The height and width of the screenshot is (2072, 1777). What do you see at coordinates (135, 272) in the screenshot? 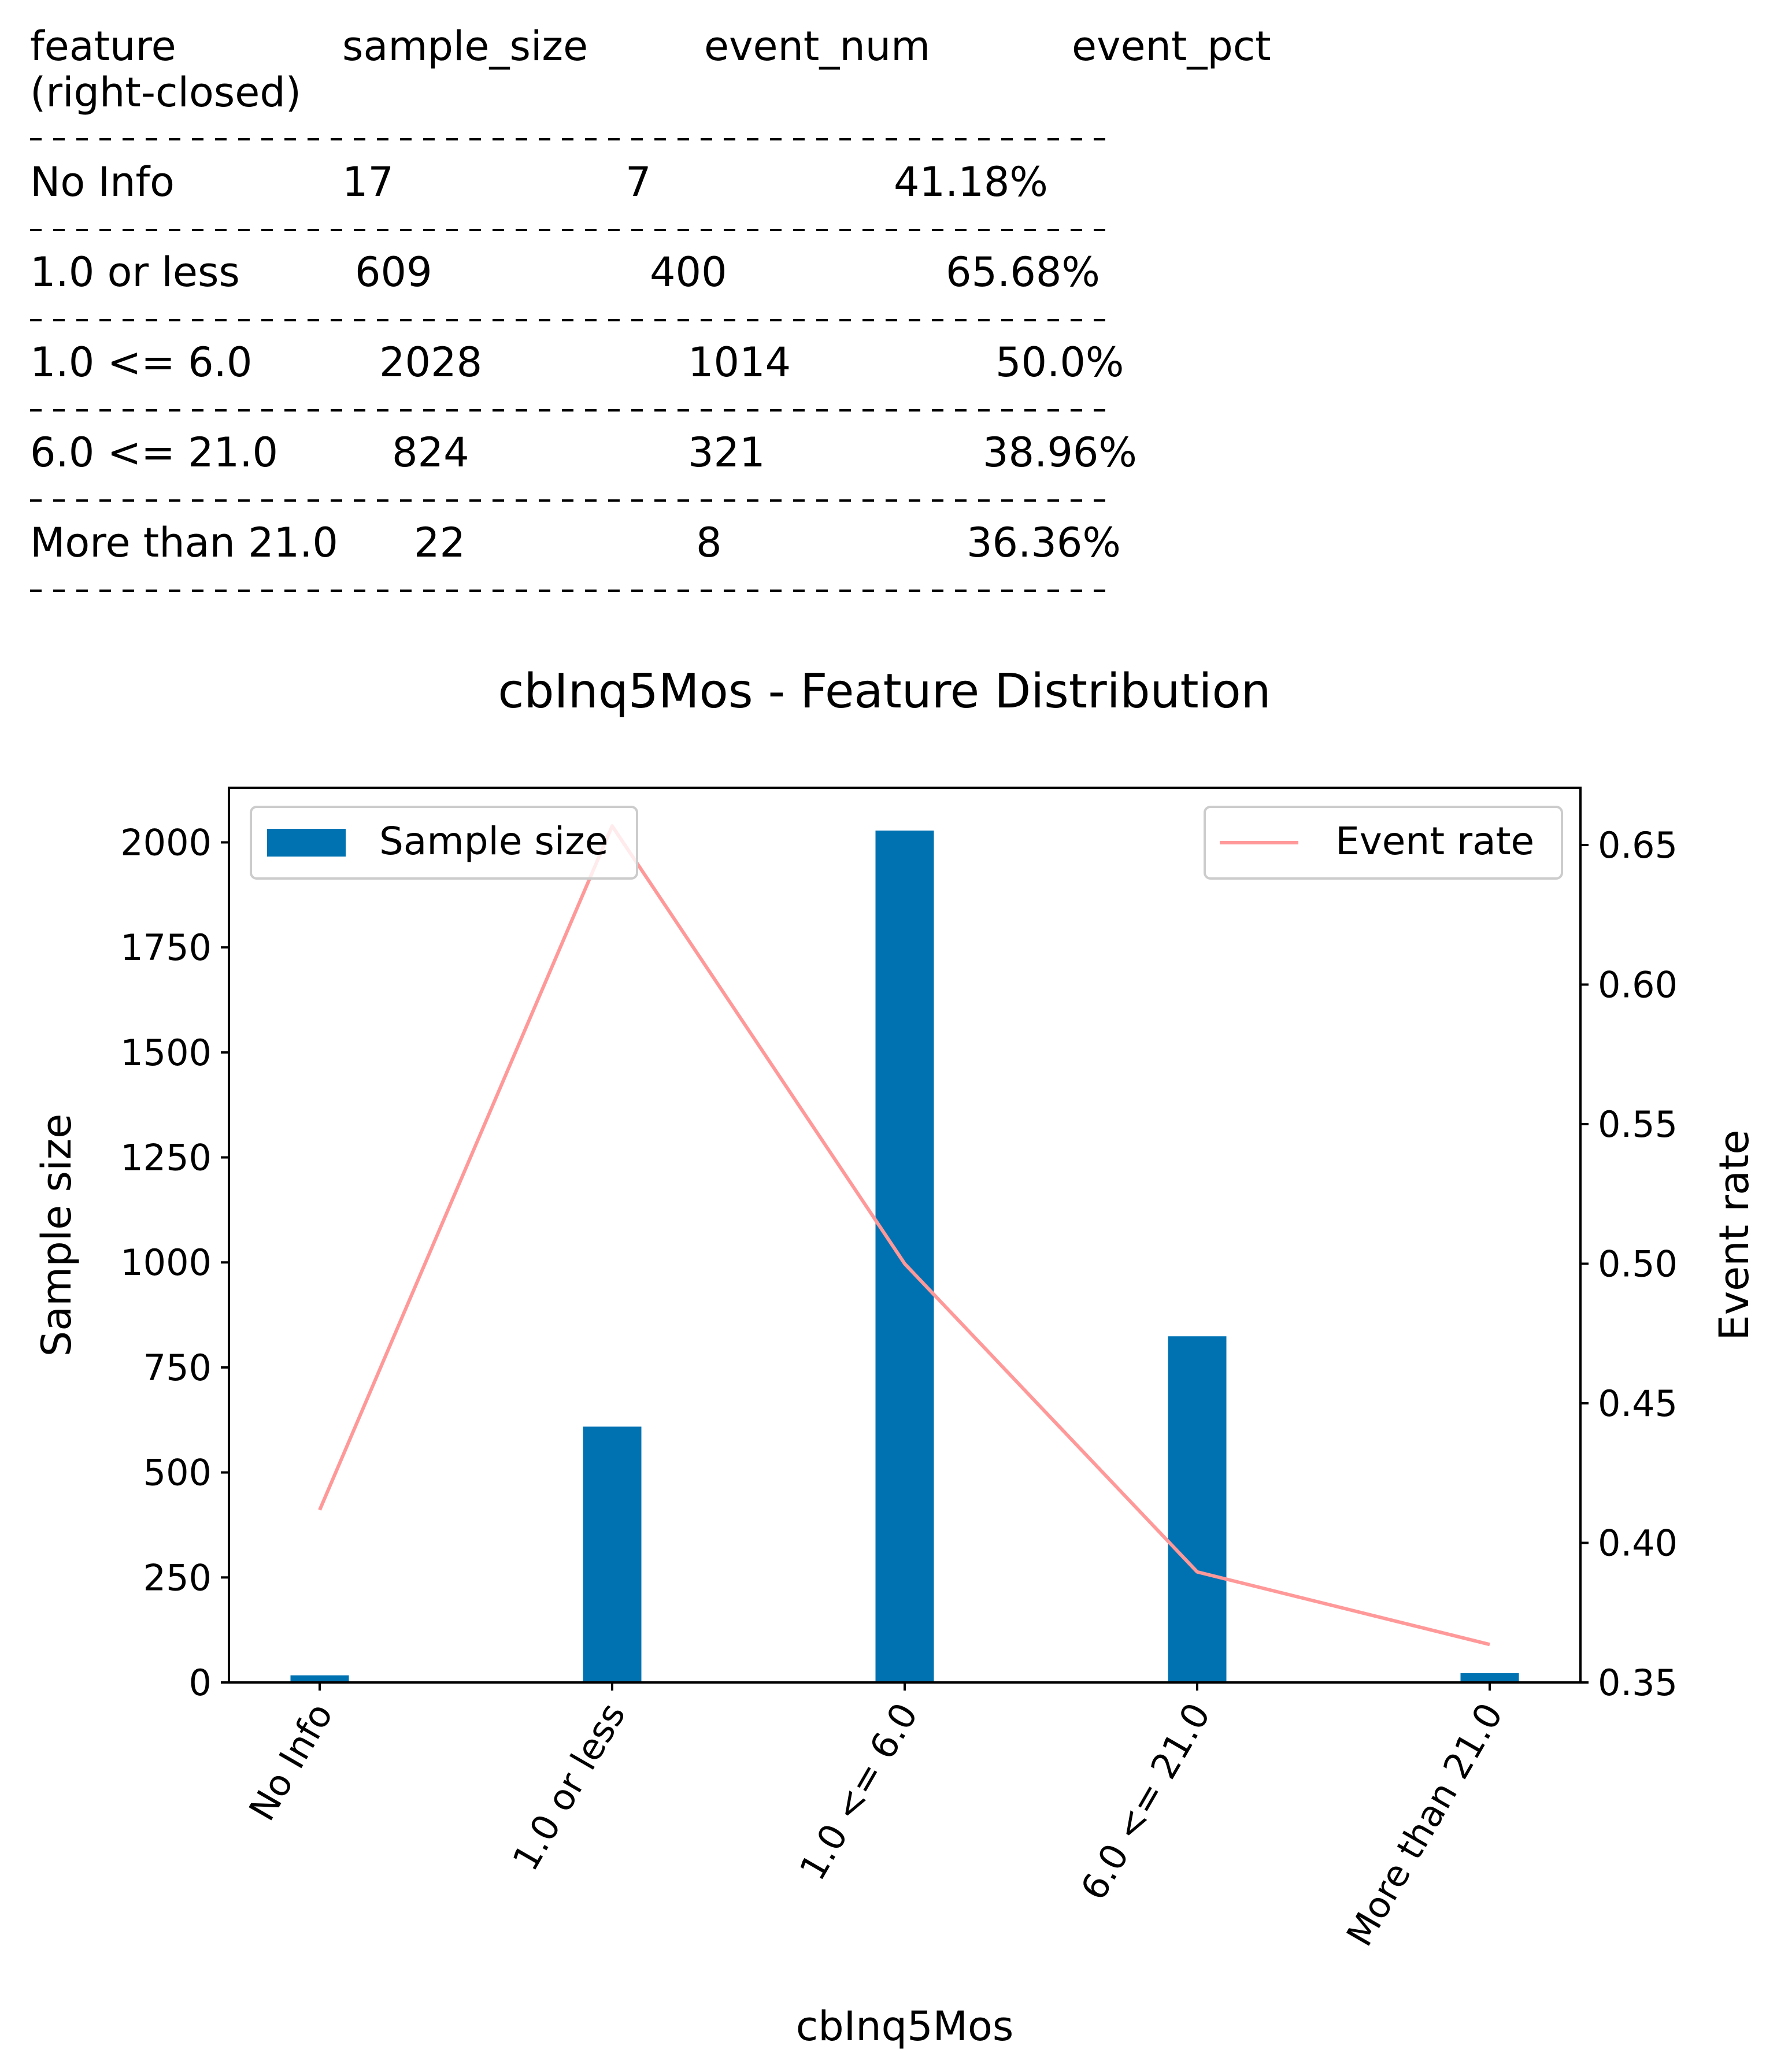
I see `table-cell: 1.0 or less` at bounding box center [135, 272].